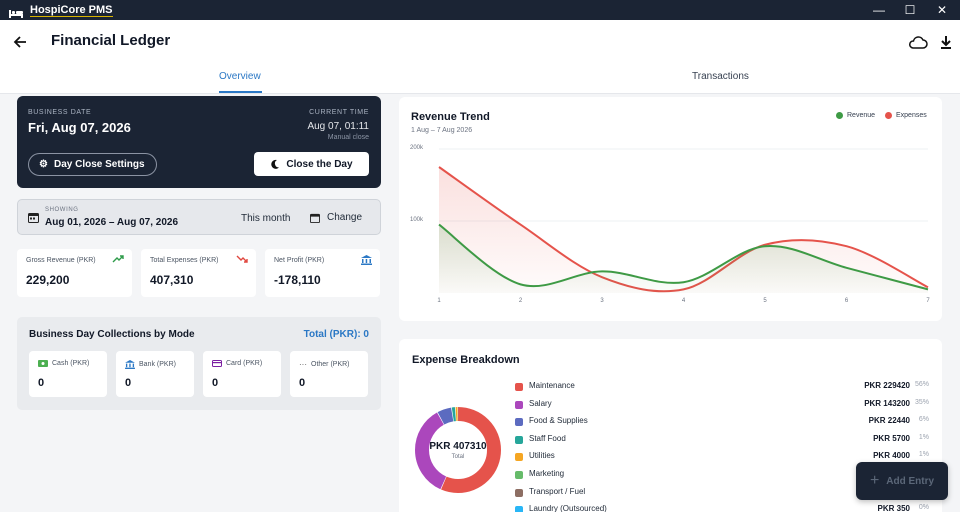  I want to click on gross-revenue-card: Gross Revenue (PKR) 229,200, so click(74, 273).